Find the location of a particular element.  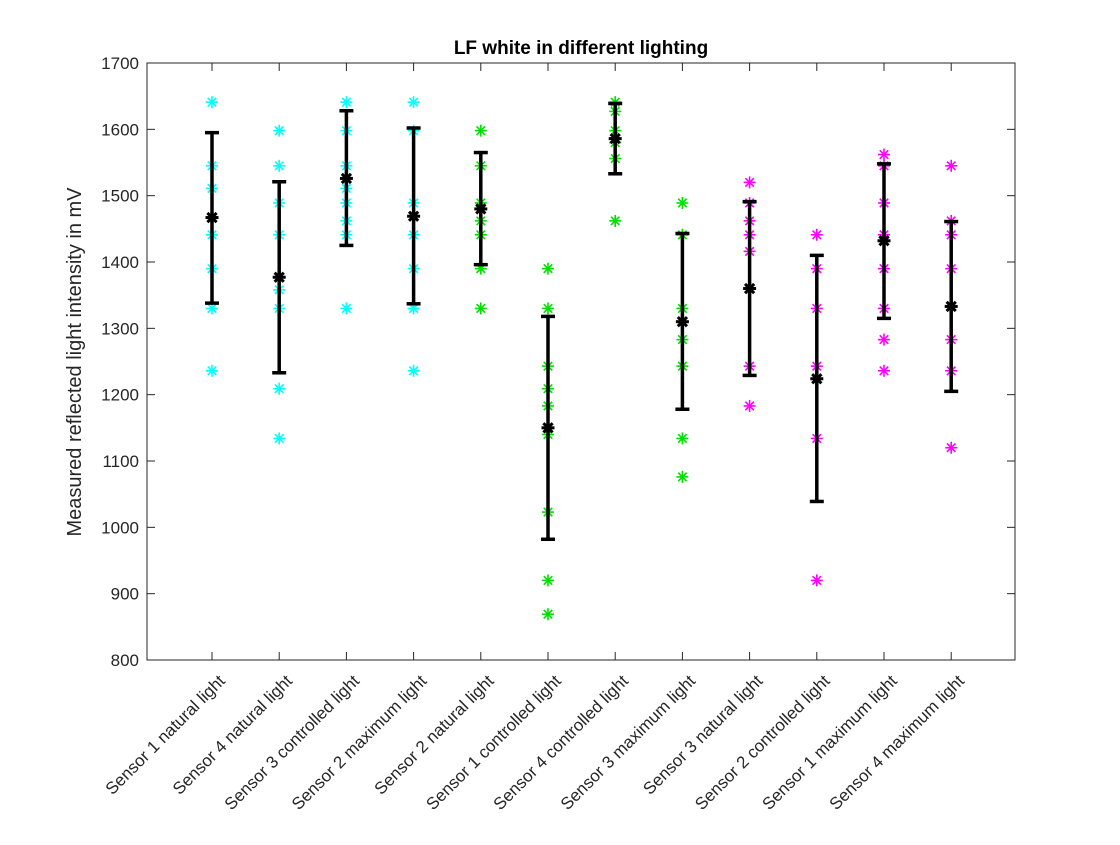

y-tick-label: 1500 is located at coordinates (120, 196).